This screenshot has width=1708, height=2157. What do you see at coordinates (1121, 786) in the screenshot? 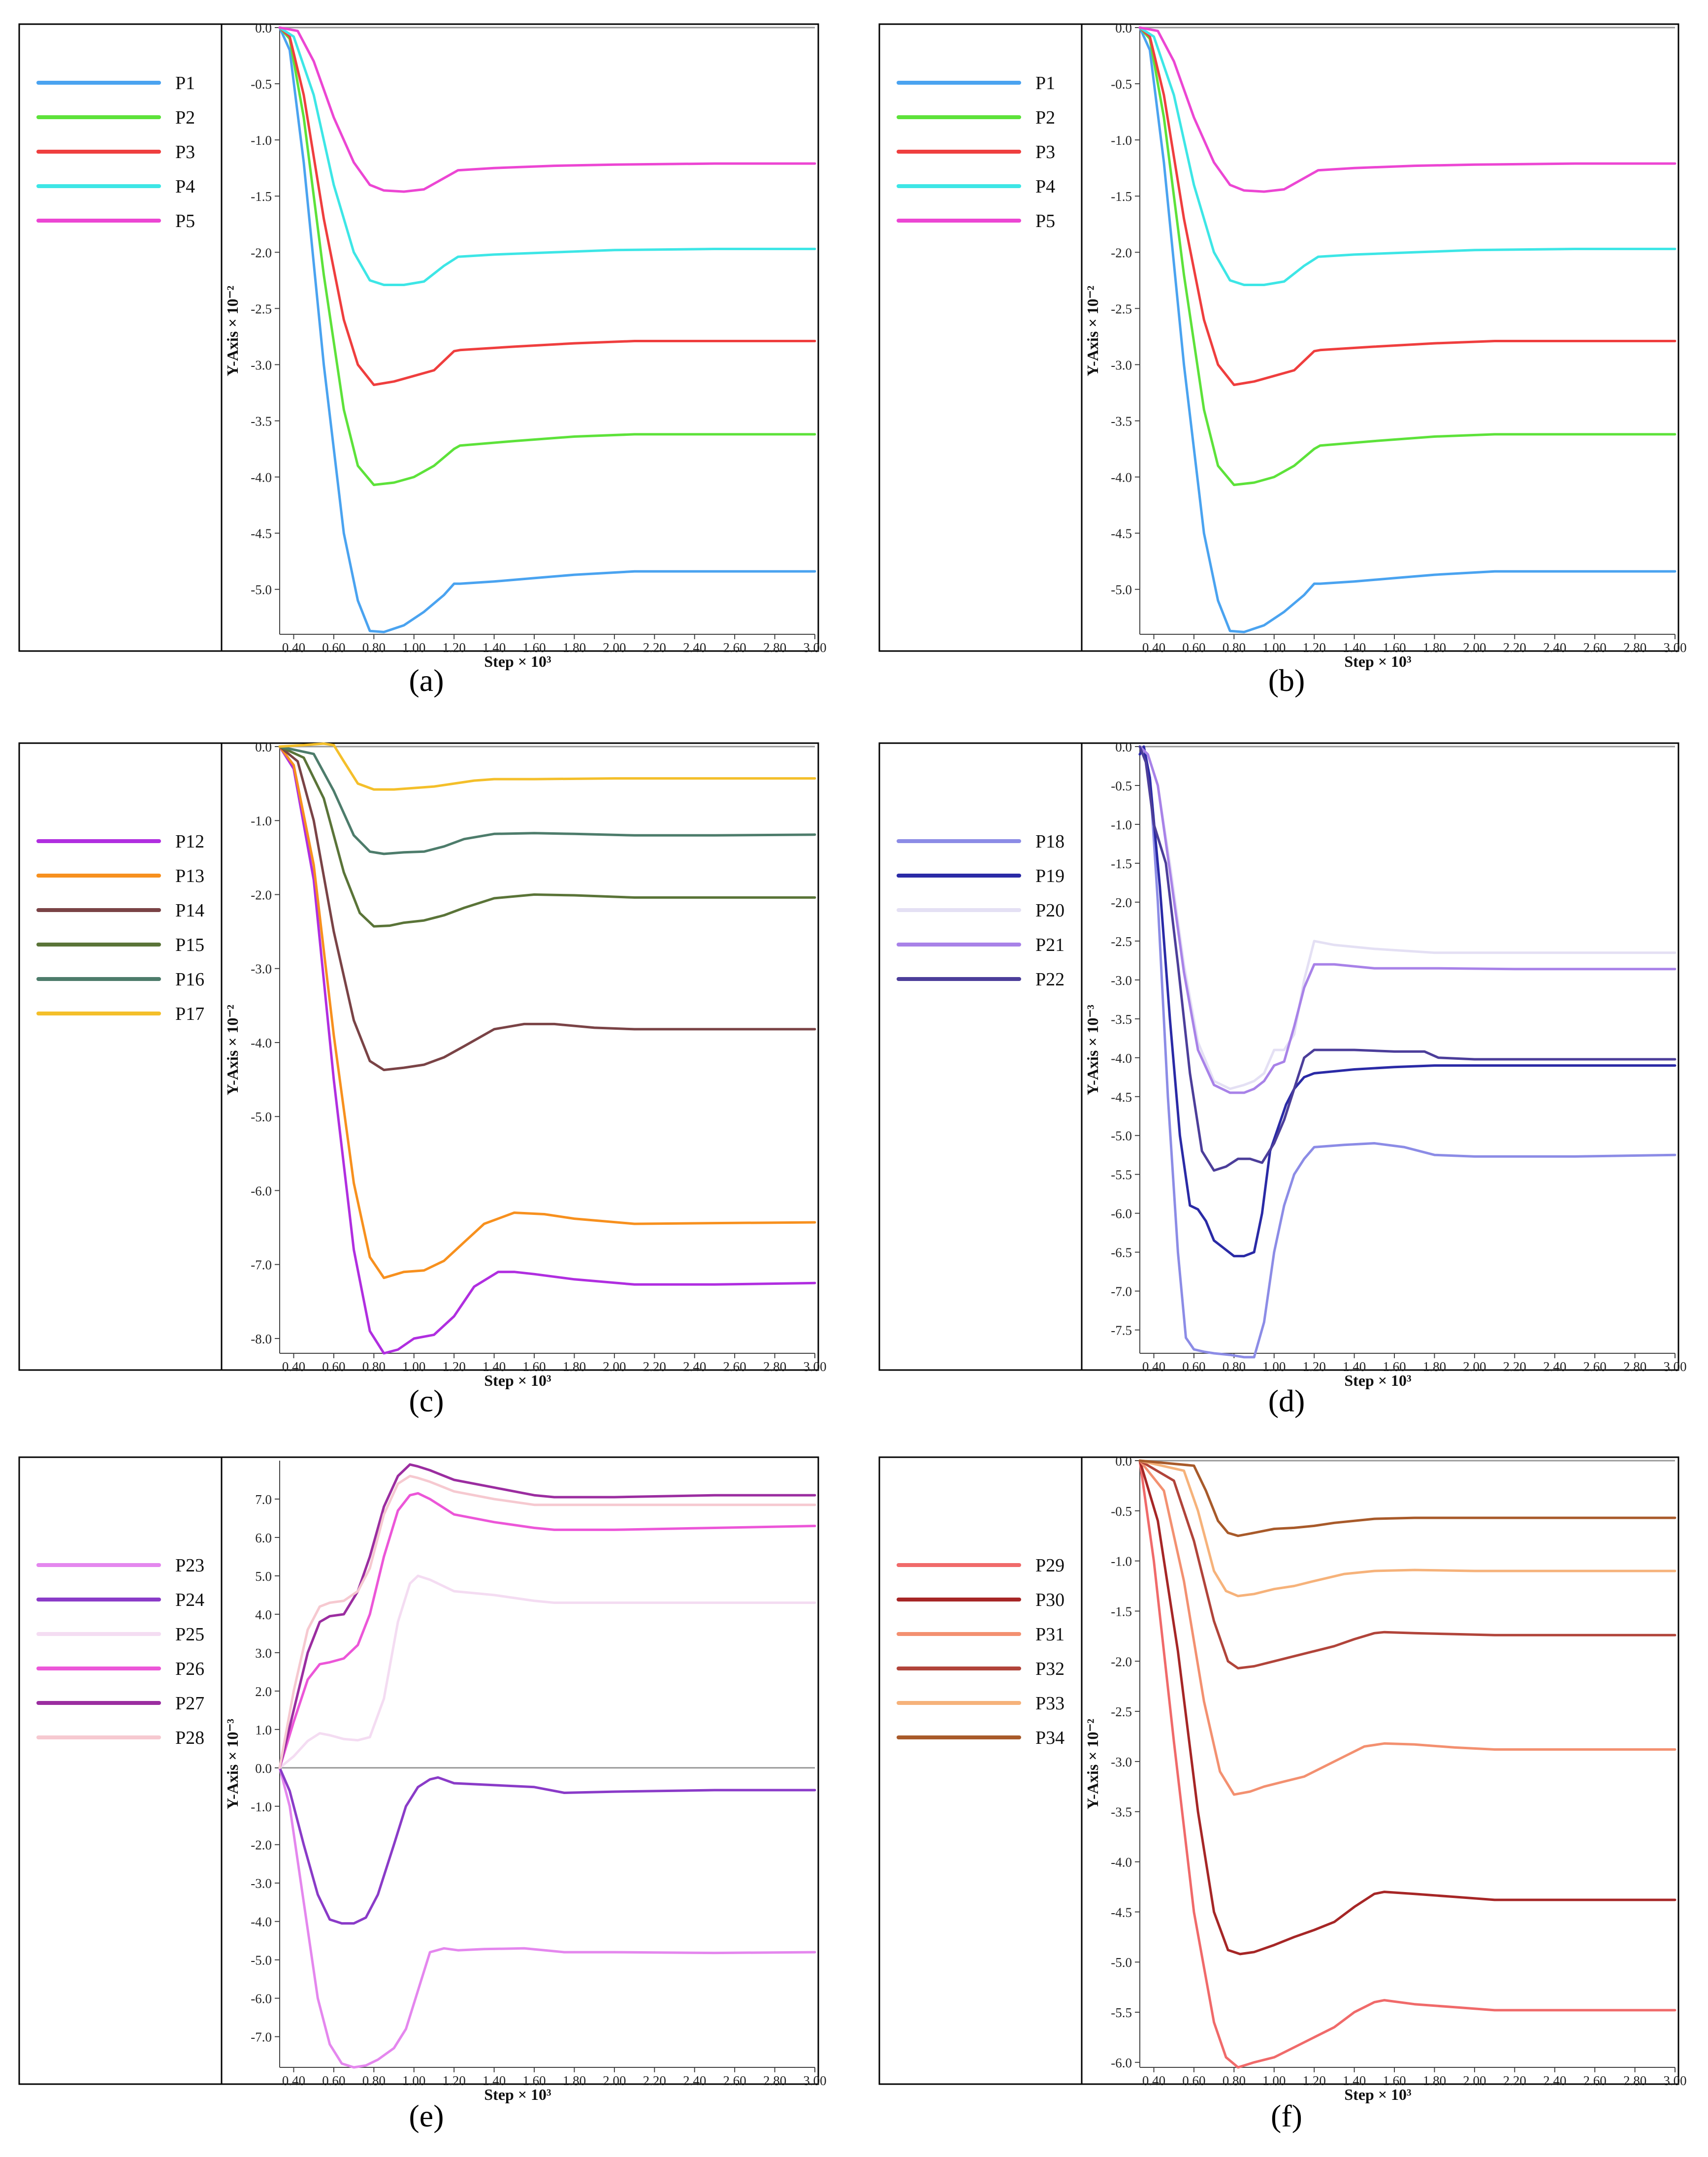
I see `chart-d-ytick-label: -0.5` at bounding box center [1121, 786].